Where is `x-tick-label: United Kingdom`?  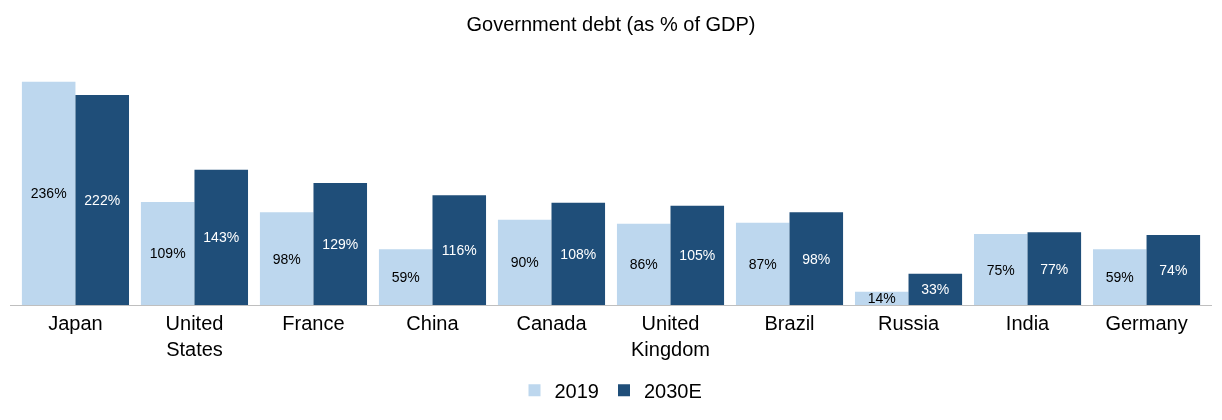
x-tick-label: United Kingdom is located at coordinates (670, 336).